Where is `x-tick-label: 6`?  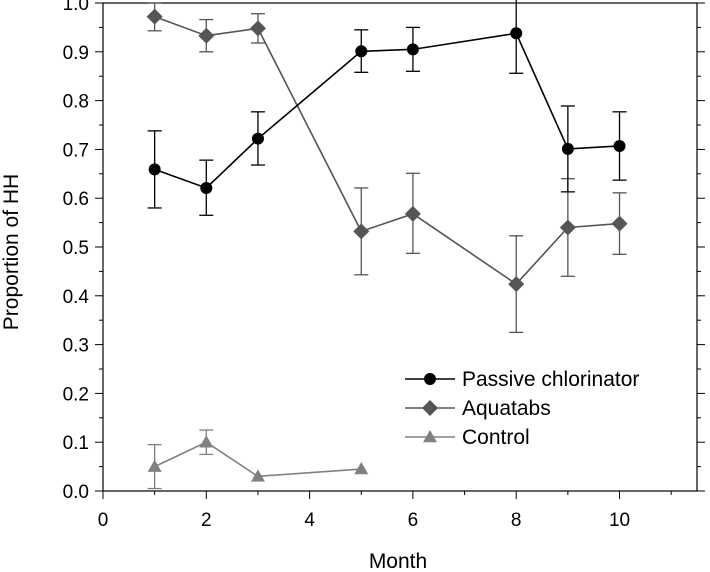
x-tick-label: 6 is located at coordinates (413, 520).